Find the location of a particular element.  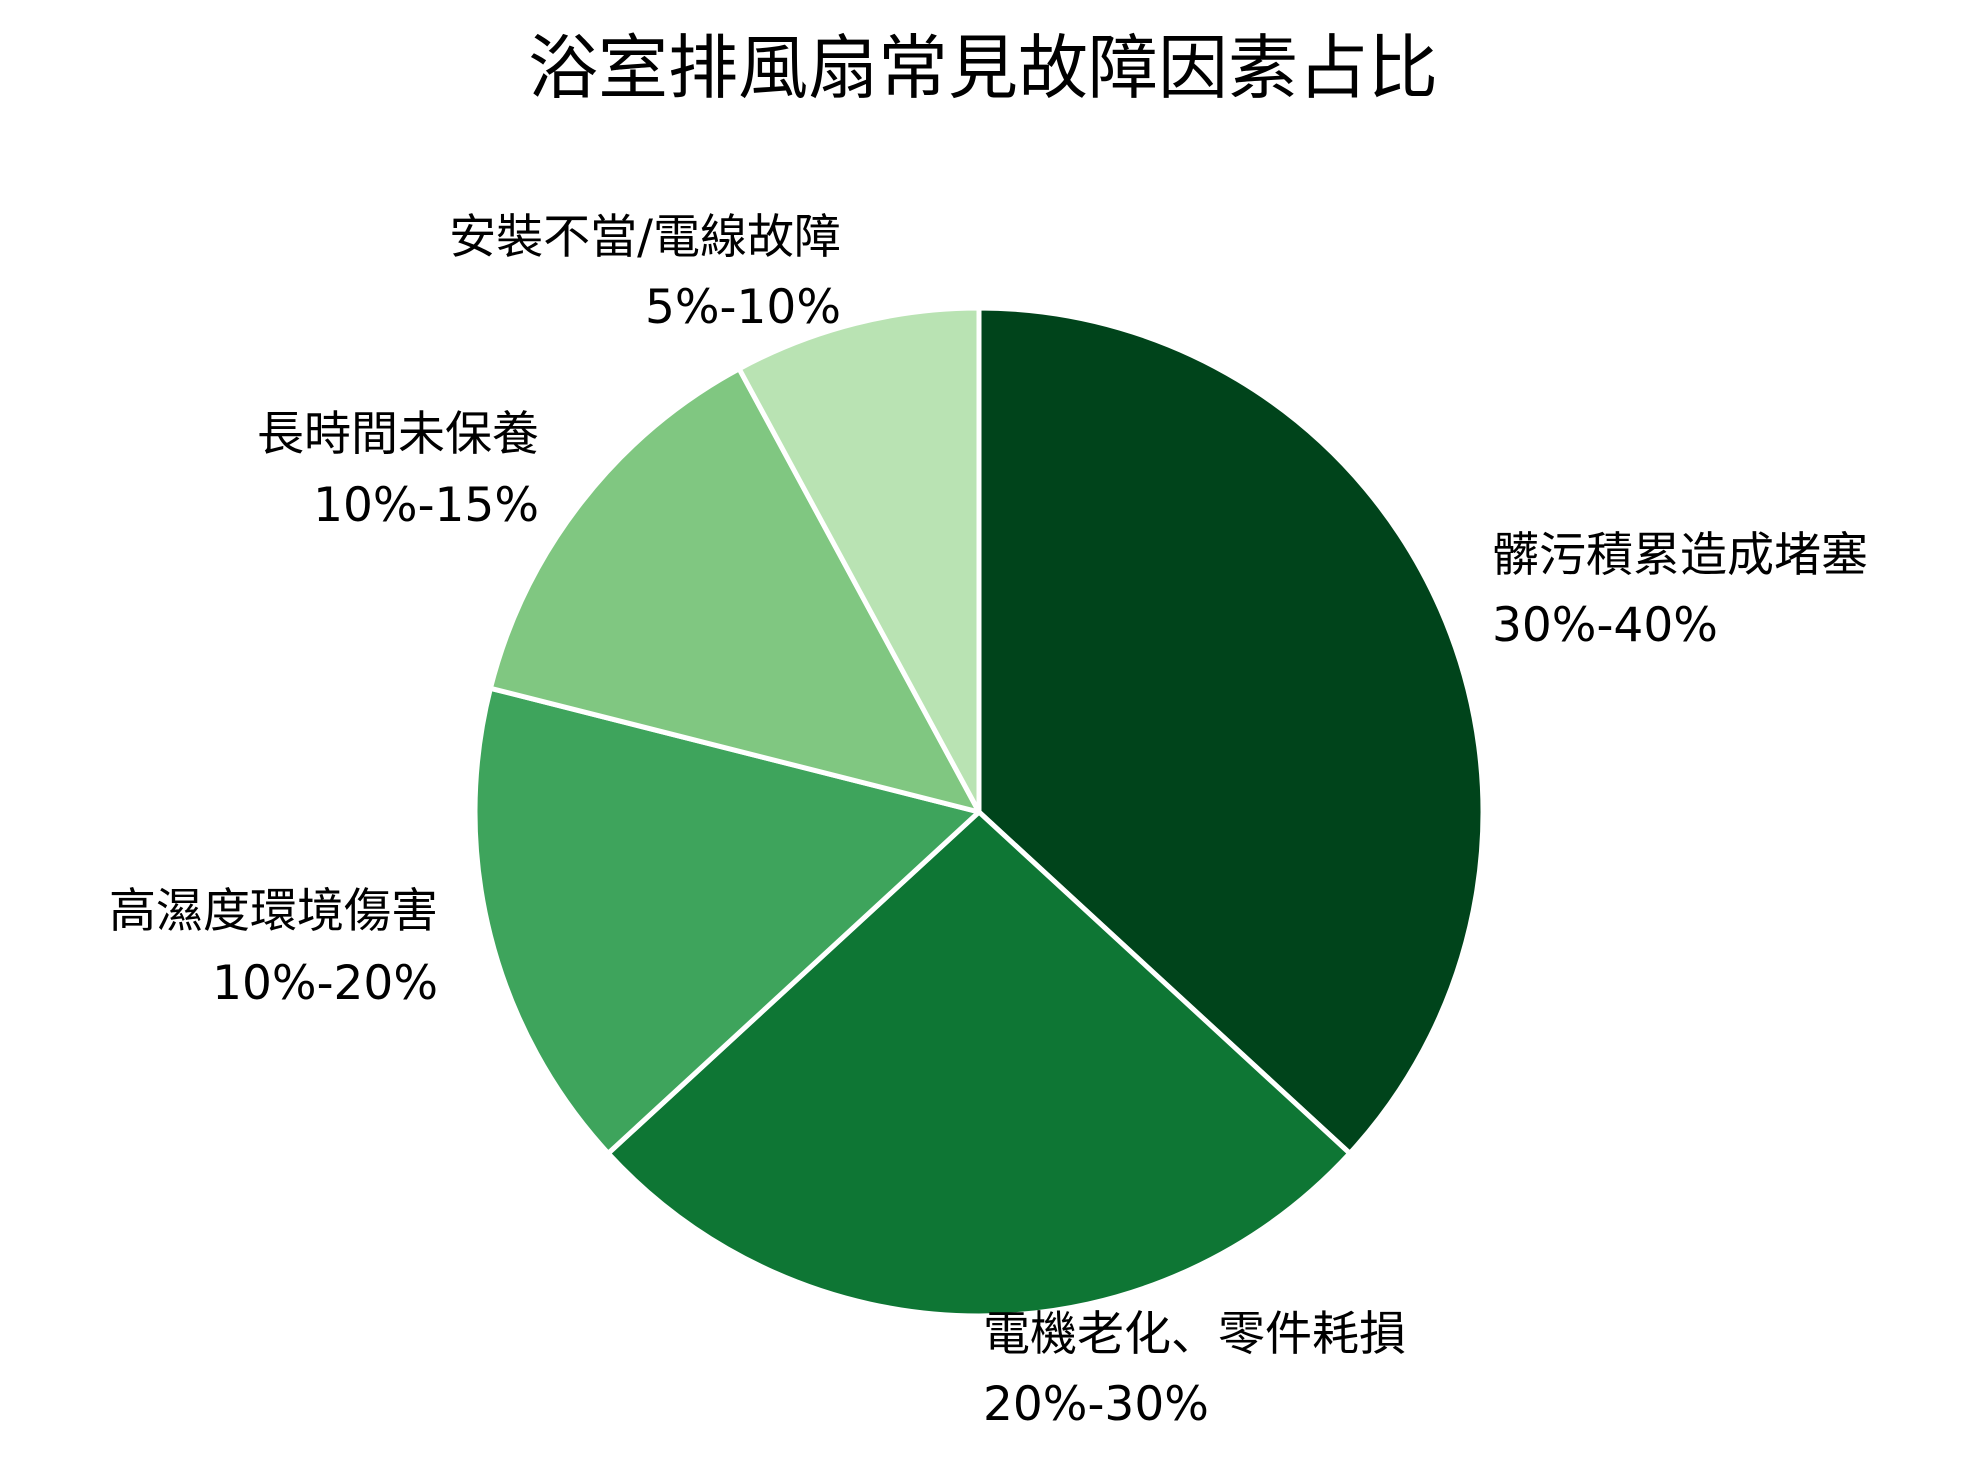

slice-label-0: 髒污積累造成堵塞 is located at coordinates (1680, 555).